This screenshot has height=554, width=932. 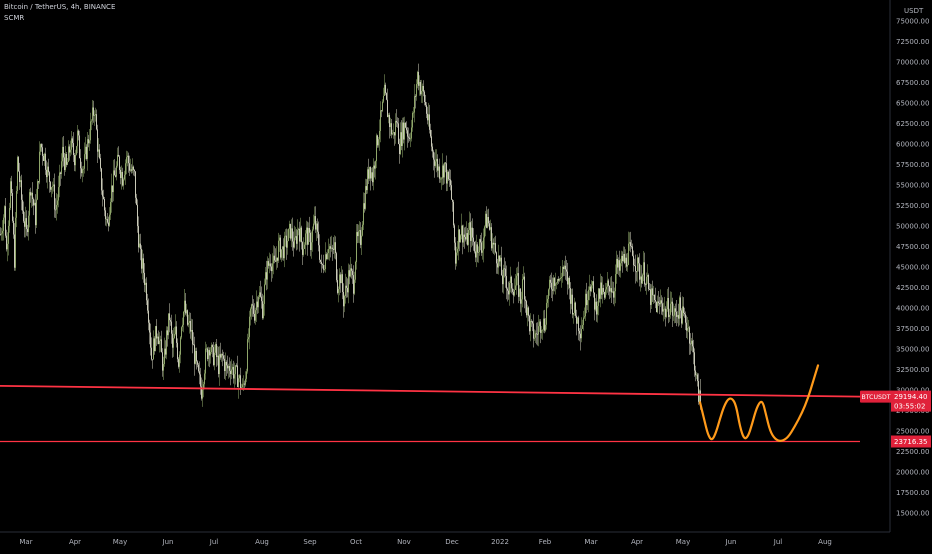 I want to click on indicator-label: SCMR, so click(x=14, y=18).